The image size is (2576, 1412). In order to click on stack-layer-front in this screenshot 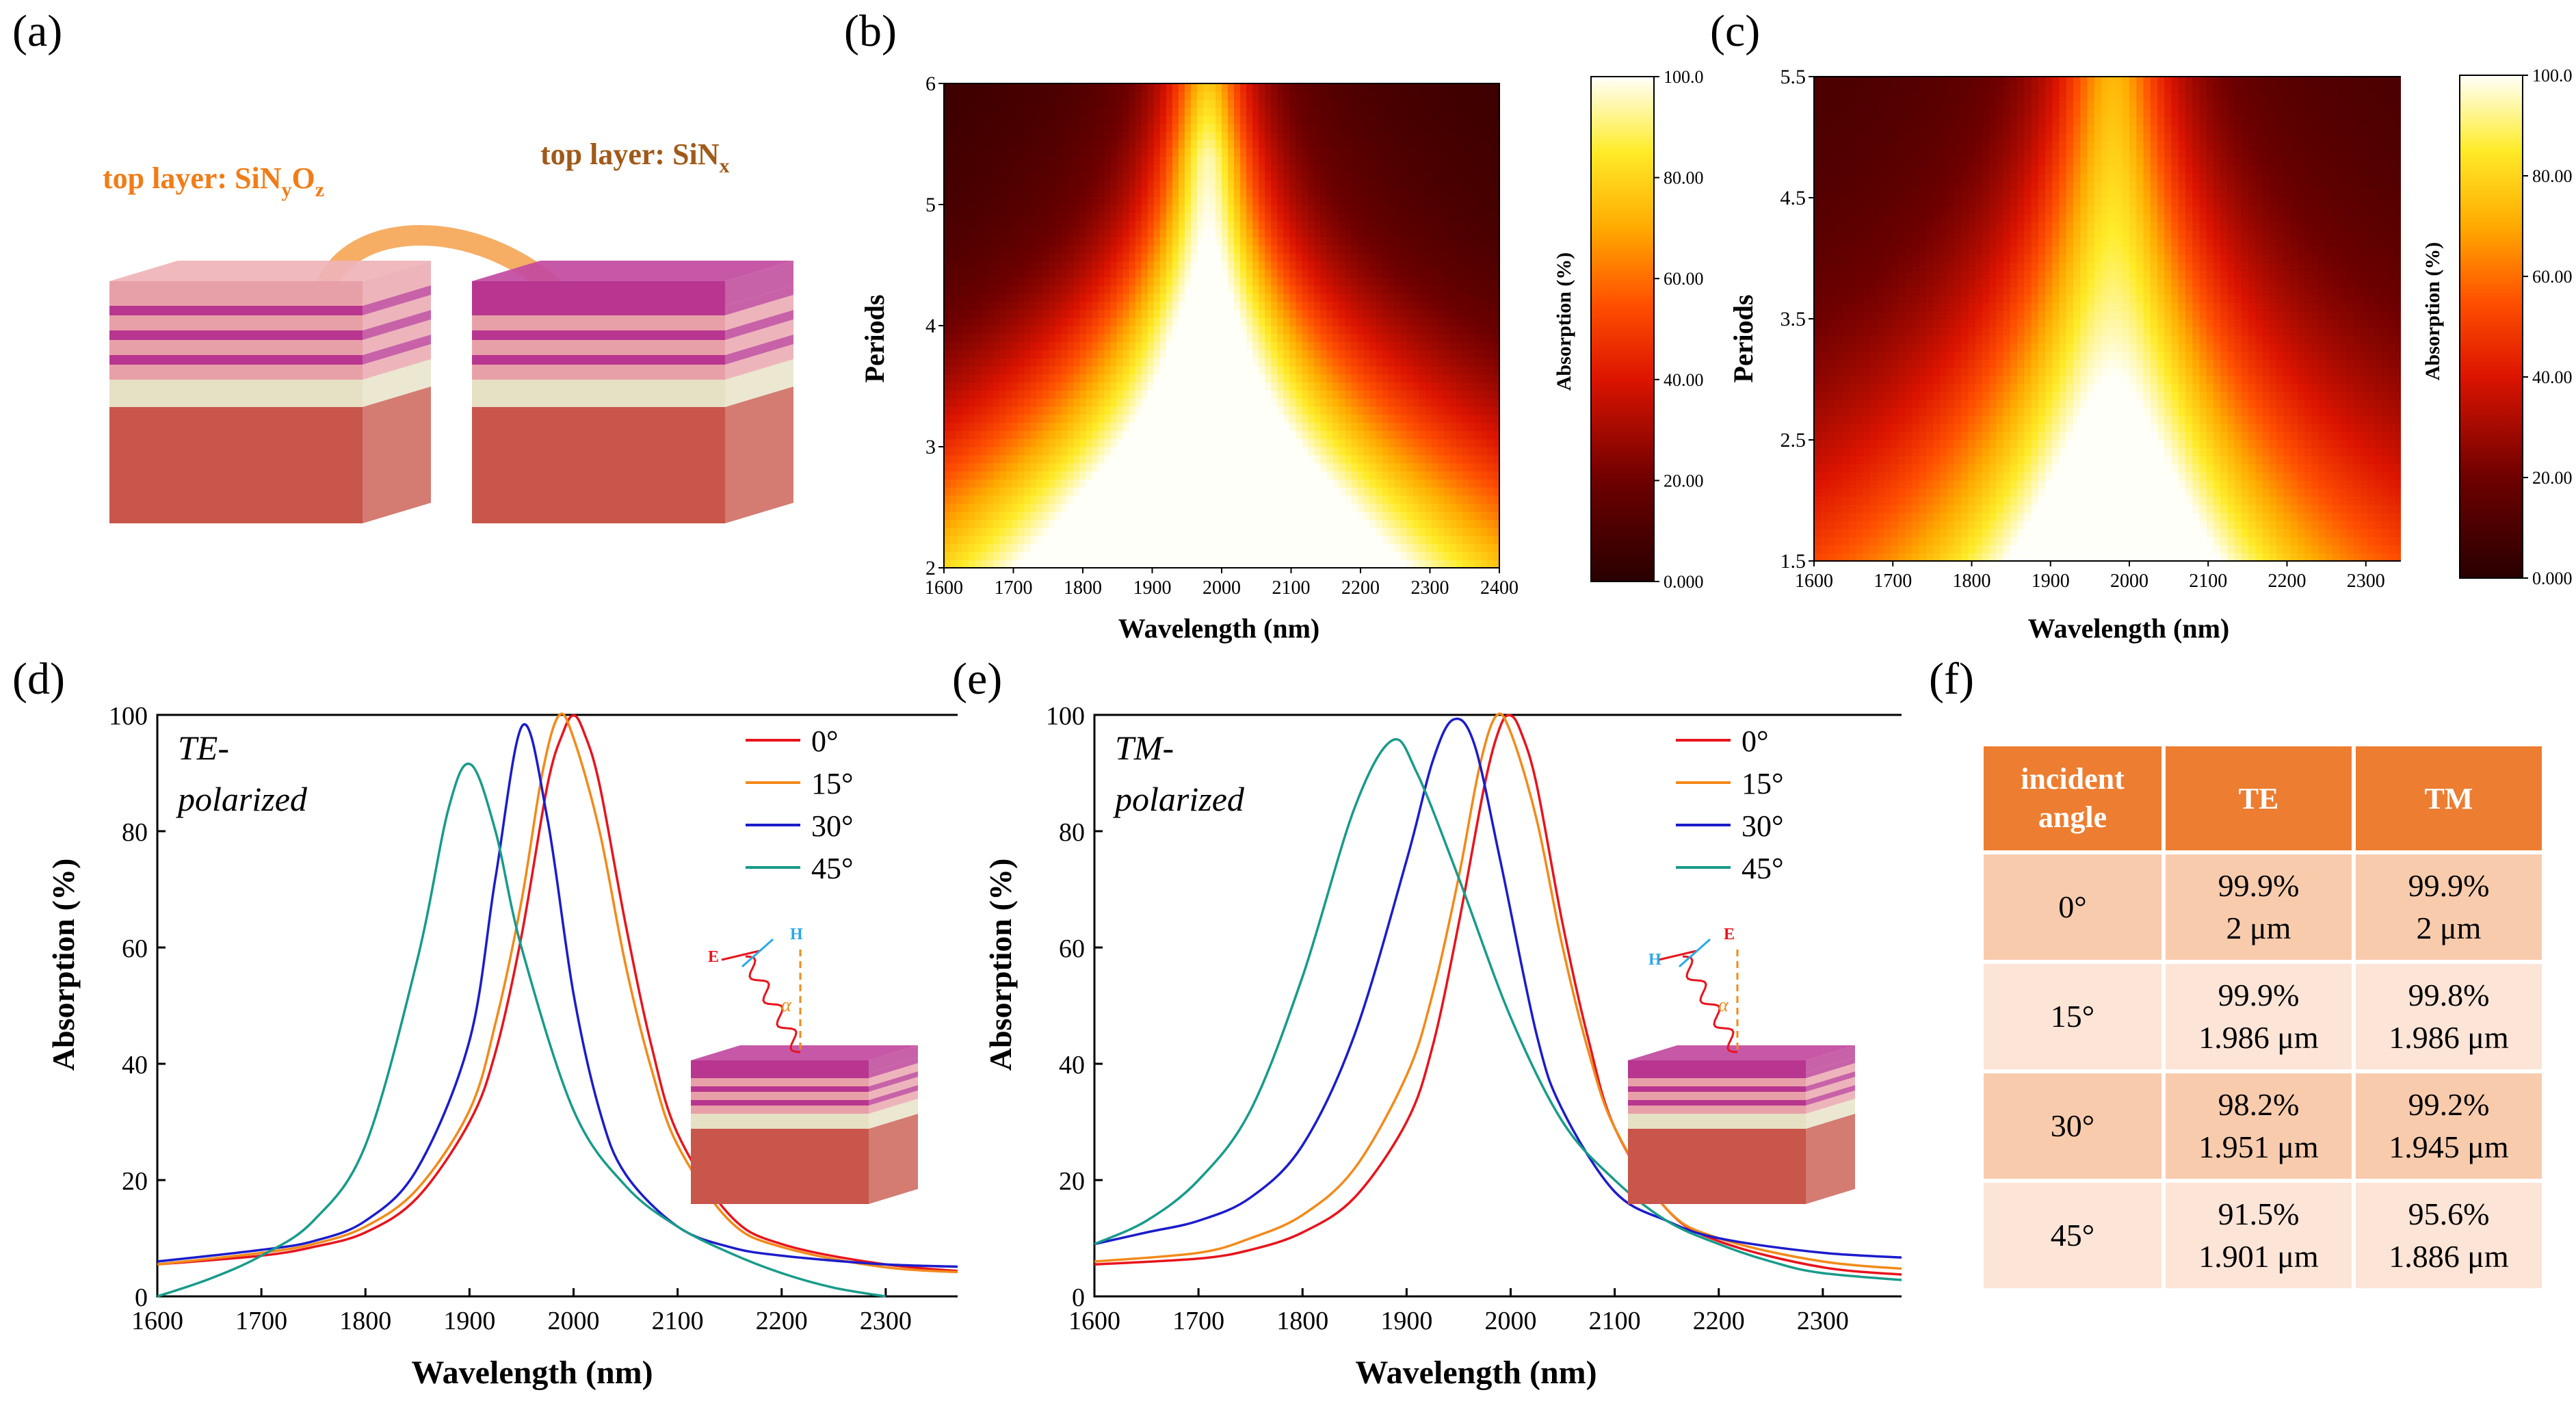, I will do `click(236, 310)`.